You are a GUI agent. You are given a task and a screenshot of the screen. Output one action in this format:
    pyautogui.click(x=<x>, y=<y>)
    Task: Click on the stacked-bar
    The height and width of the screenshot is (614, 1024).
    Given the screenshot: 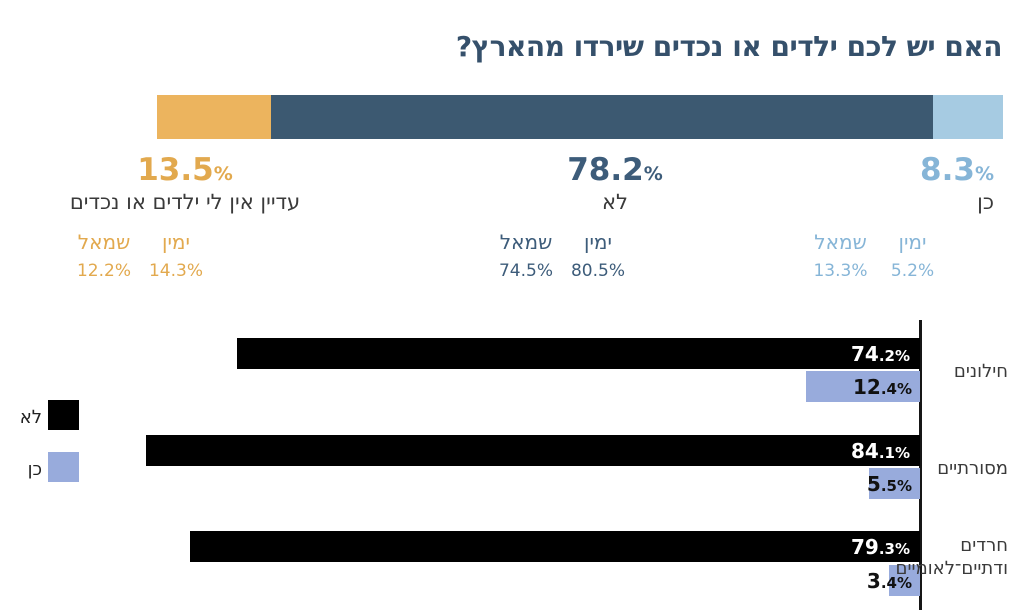 What is the action you would take?
    pyautogui.click(x=580, y=117)
    